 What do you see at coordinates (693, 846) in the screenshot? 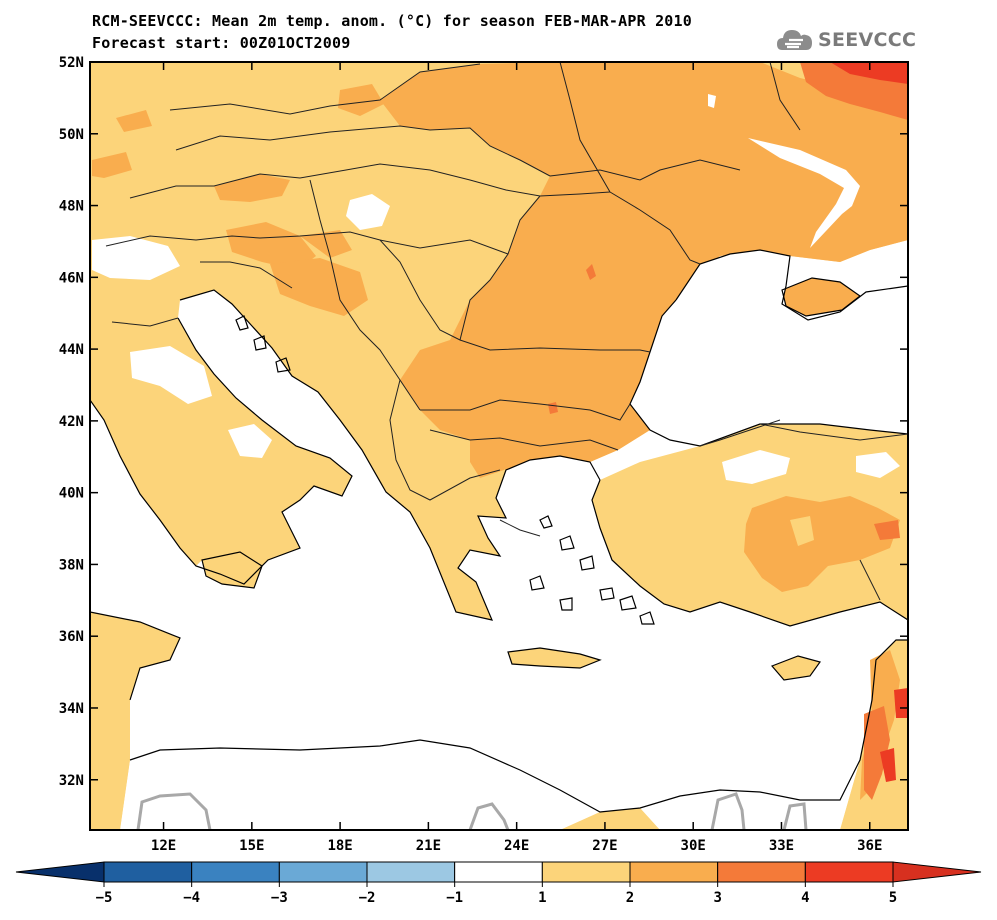
I see `lon-tick-label: 30E` at bounding box center [693, 846].